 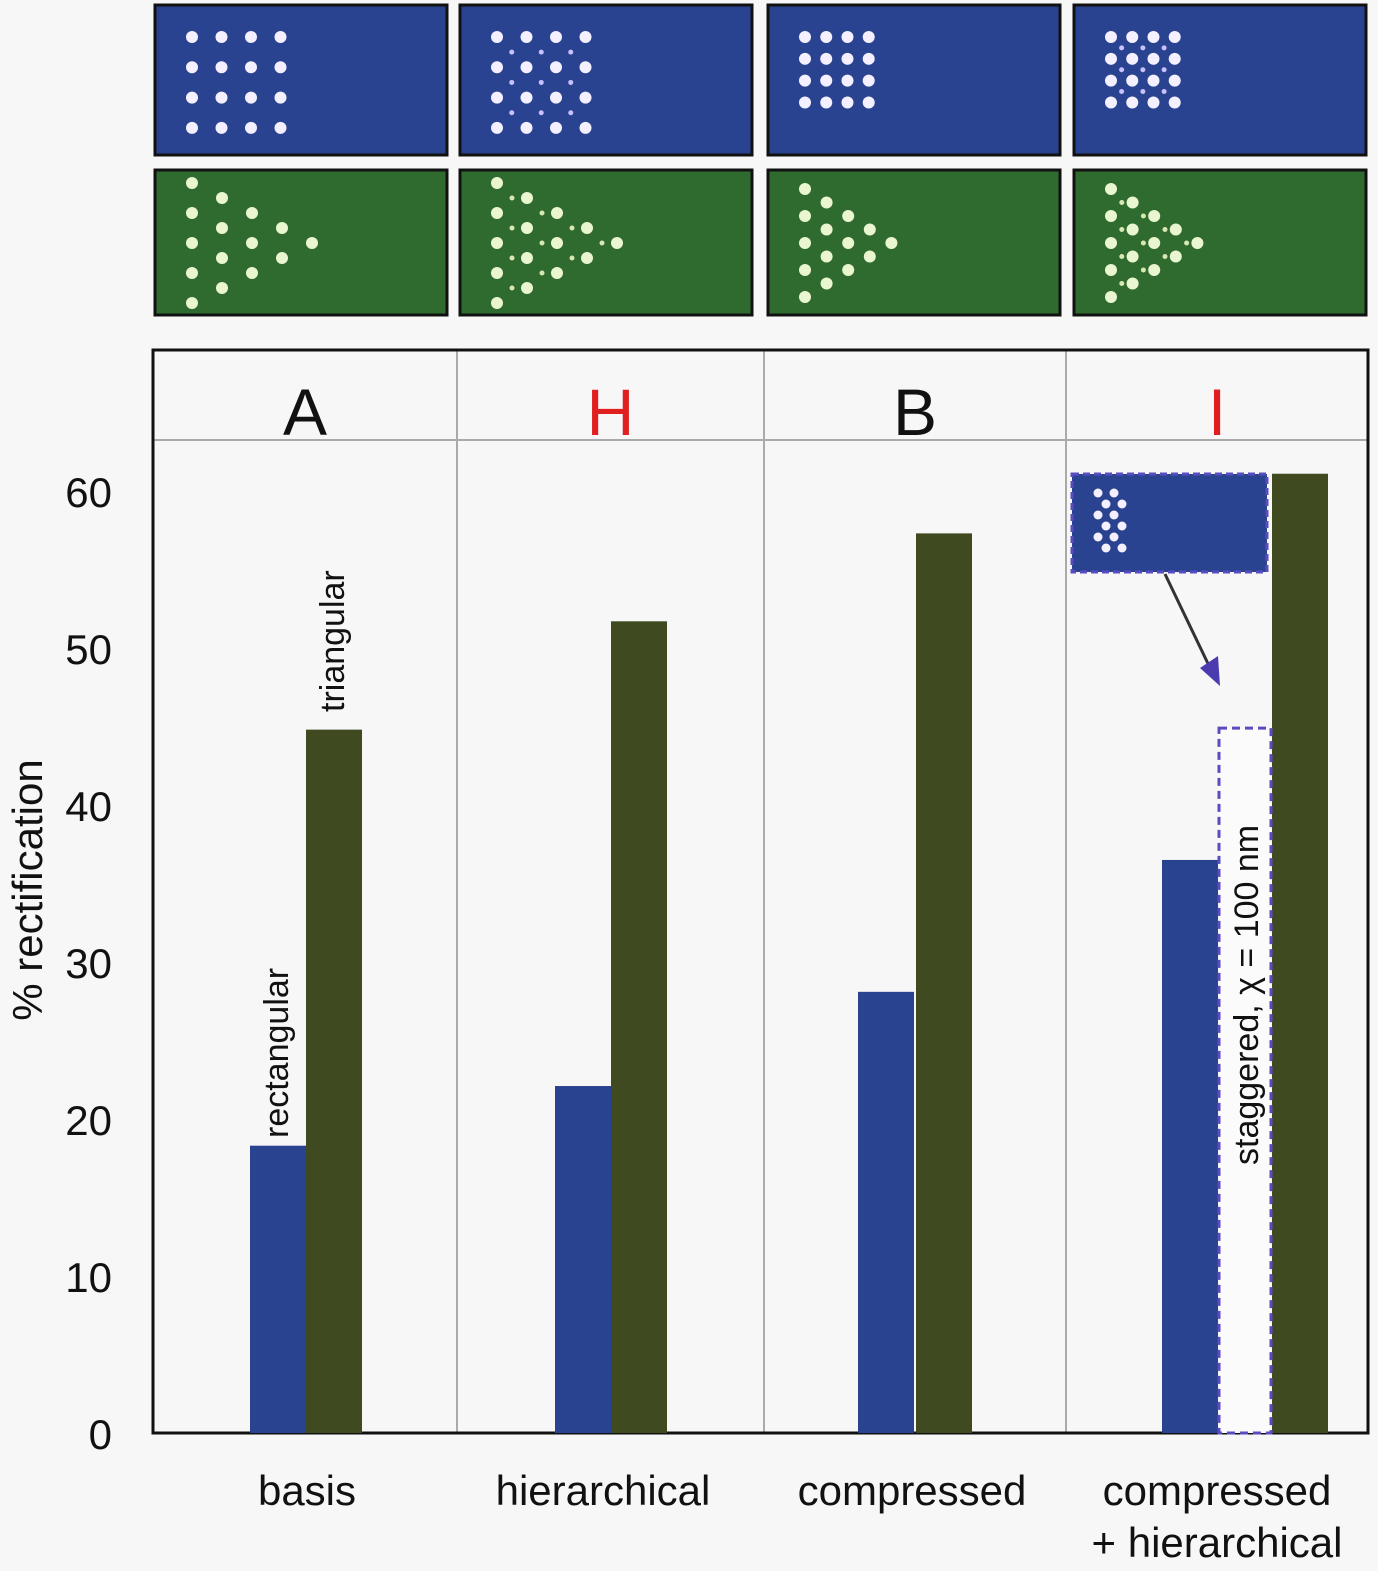 What do you see at coordinates (1169, 523) in the screenshot?
I see `staggered-inset` at bounding box center [1169, 523].